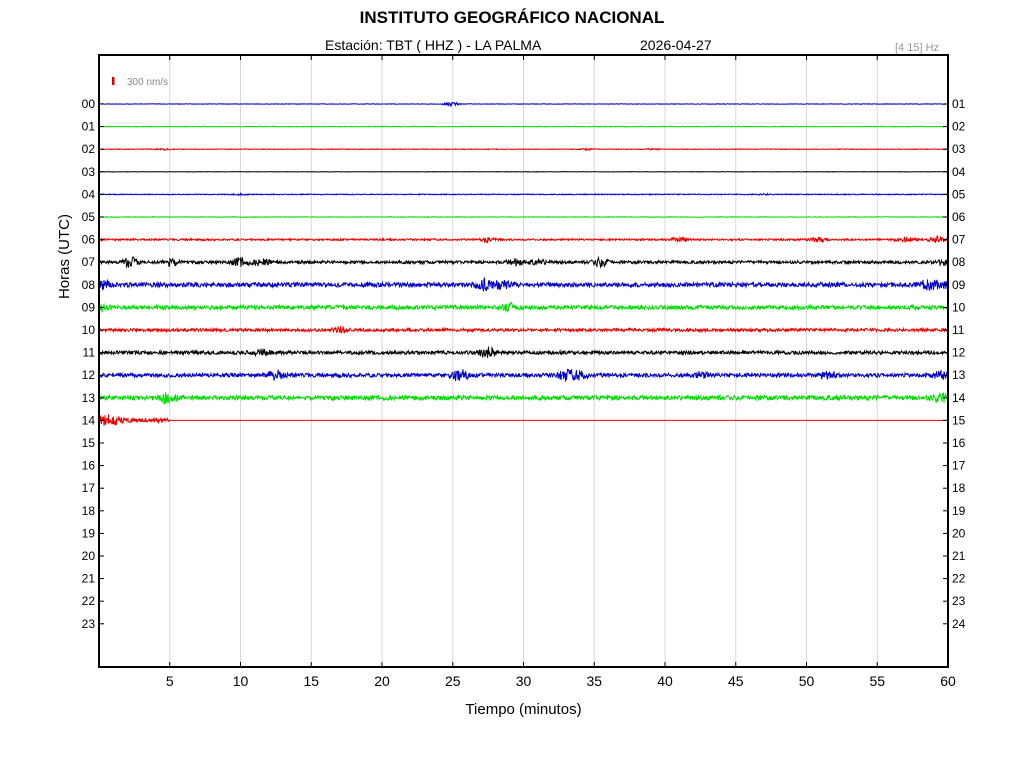  Describe the element at coordinates (959, 511) in the screenshot. I see `y-tick-label-right: 19` at that location.